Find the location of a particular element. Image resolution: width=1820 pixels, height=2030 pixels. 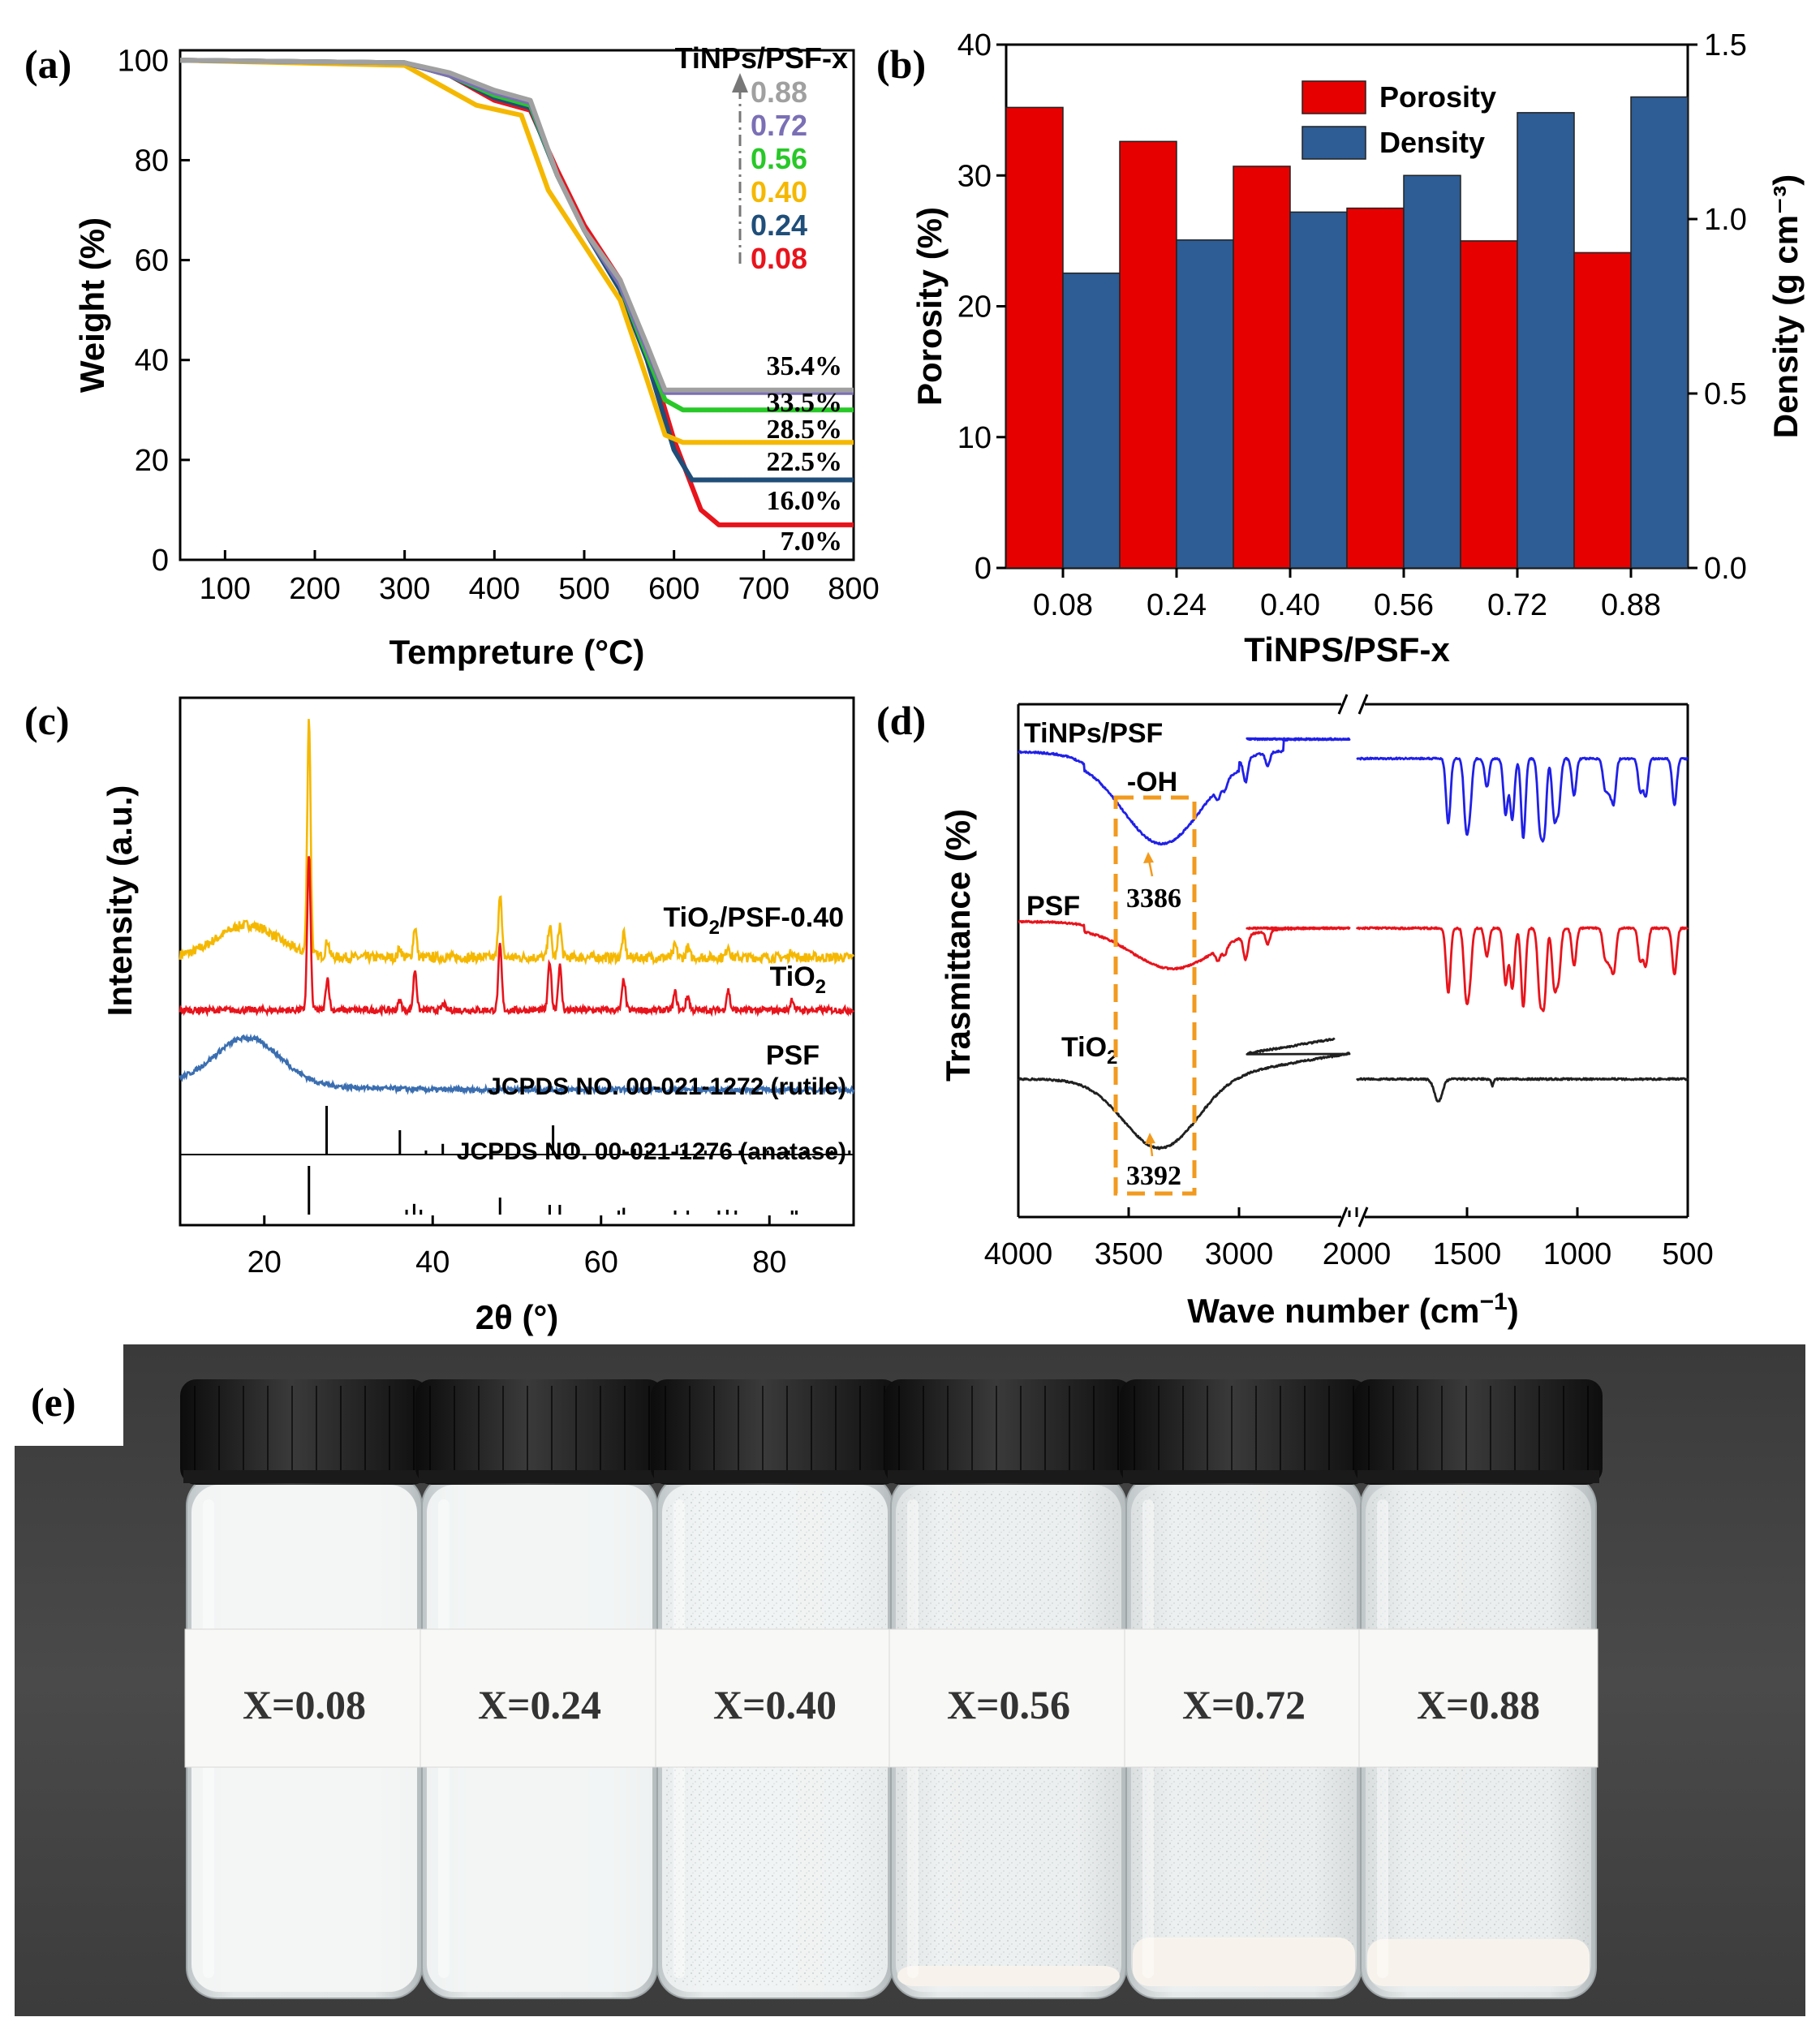

residue-label-0.08: 7.0% is located at coordinates (812, 542).